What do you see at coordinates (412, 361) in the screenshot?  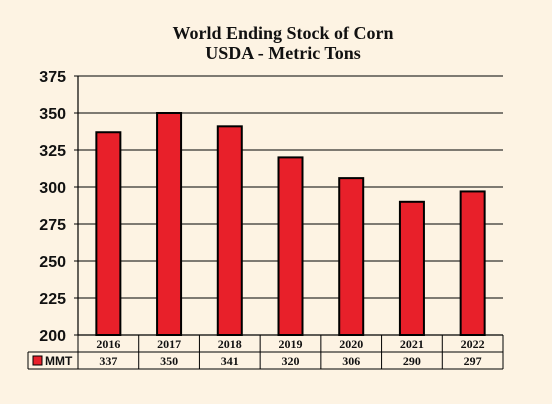 I see `data-label: 290` at bounding box center [412, 361].